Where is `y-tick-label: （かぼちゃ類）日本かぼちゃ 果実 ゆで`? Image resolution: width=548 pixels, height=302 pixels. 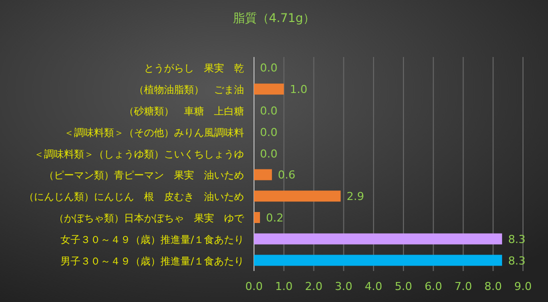
y-tick-label: （かぼちゃ類）日本かぼちゃ 果実 ゆで is located at coordinates (149, 218).